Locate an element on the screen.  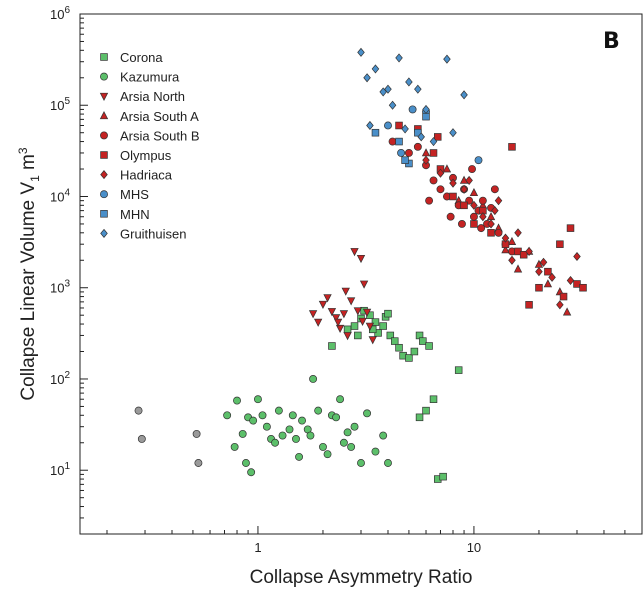
panel-label: B is located at coordinates (611, 41).